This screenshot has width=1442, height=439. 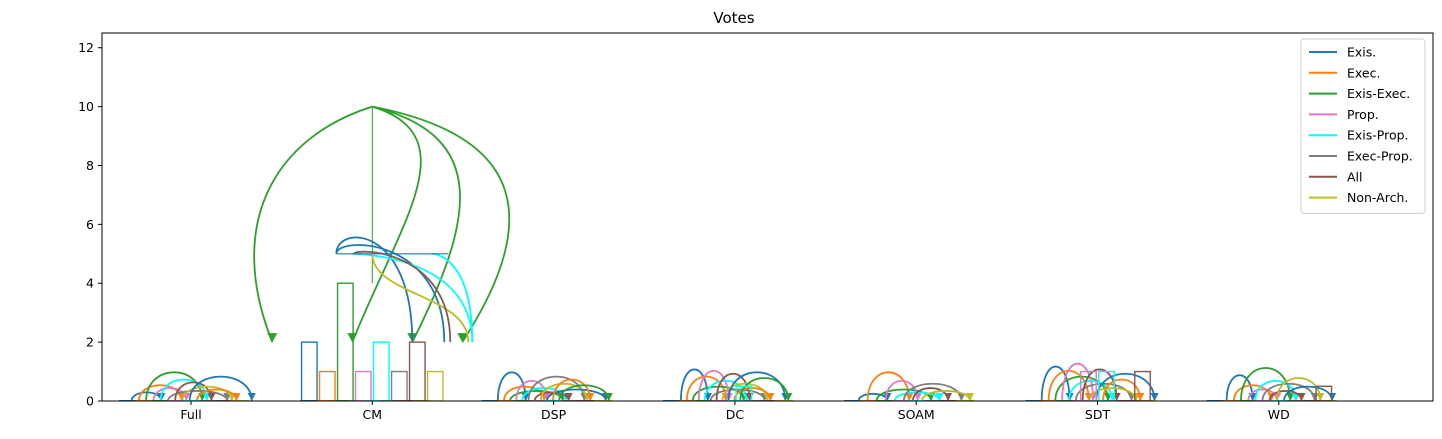 I want to click on arc-group-dc, so click(x=736, y=384).